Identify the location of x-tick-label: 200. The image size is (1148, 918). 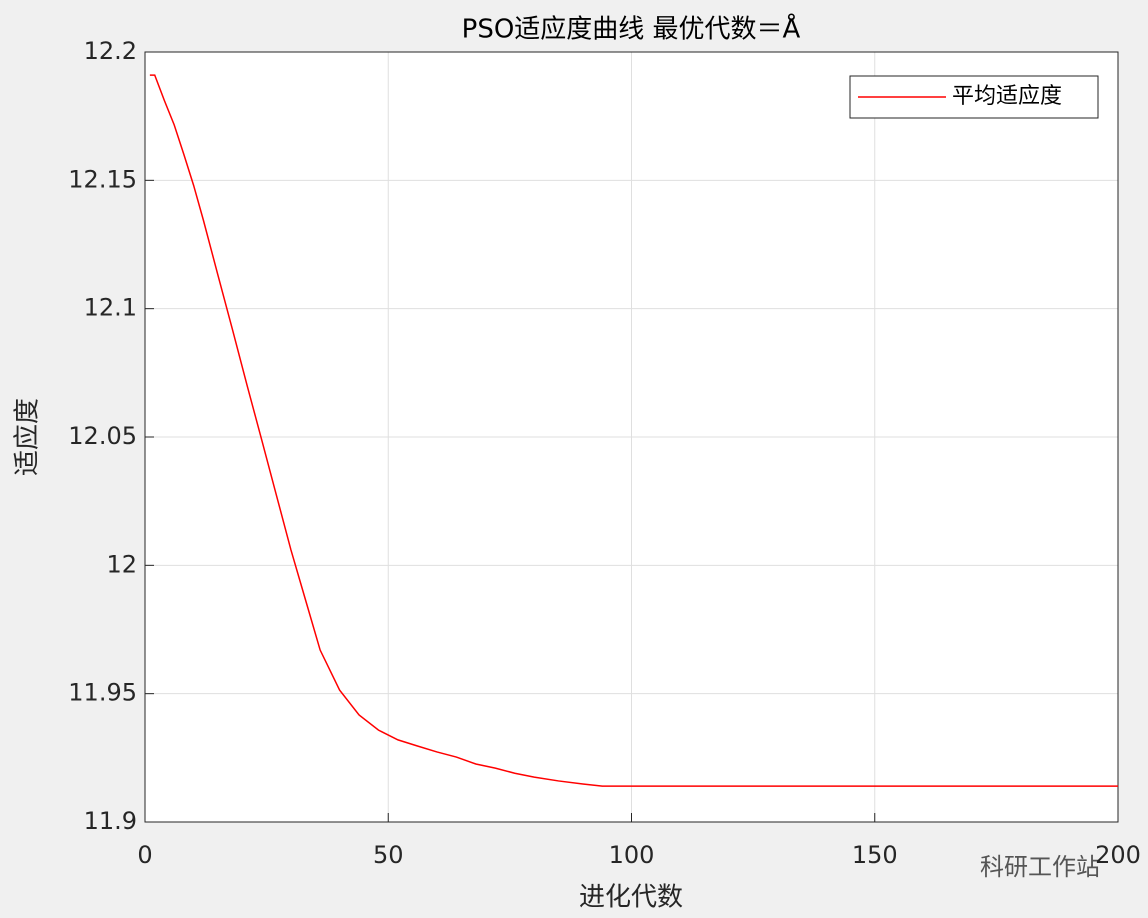
(1118, 855).